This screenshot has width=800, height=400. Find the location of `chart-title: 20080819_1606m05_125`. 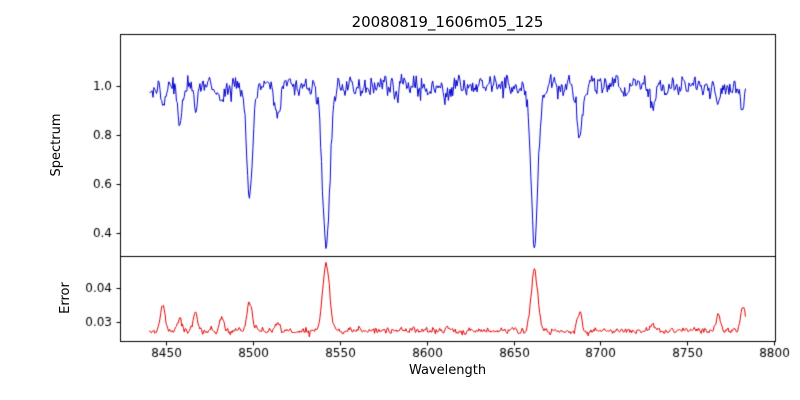

chart-title: 20080819_1606m05_125 is located at coordinates (447, 22).